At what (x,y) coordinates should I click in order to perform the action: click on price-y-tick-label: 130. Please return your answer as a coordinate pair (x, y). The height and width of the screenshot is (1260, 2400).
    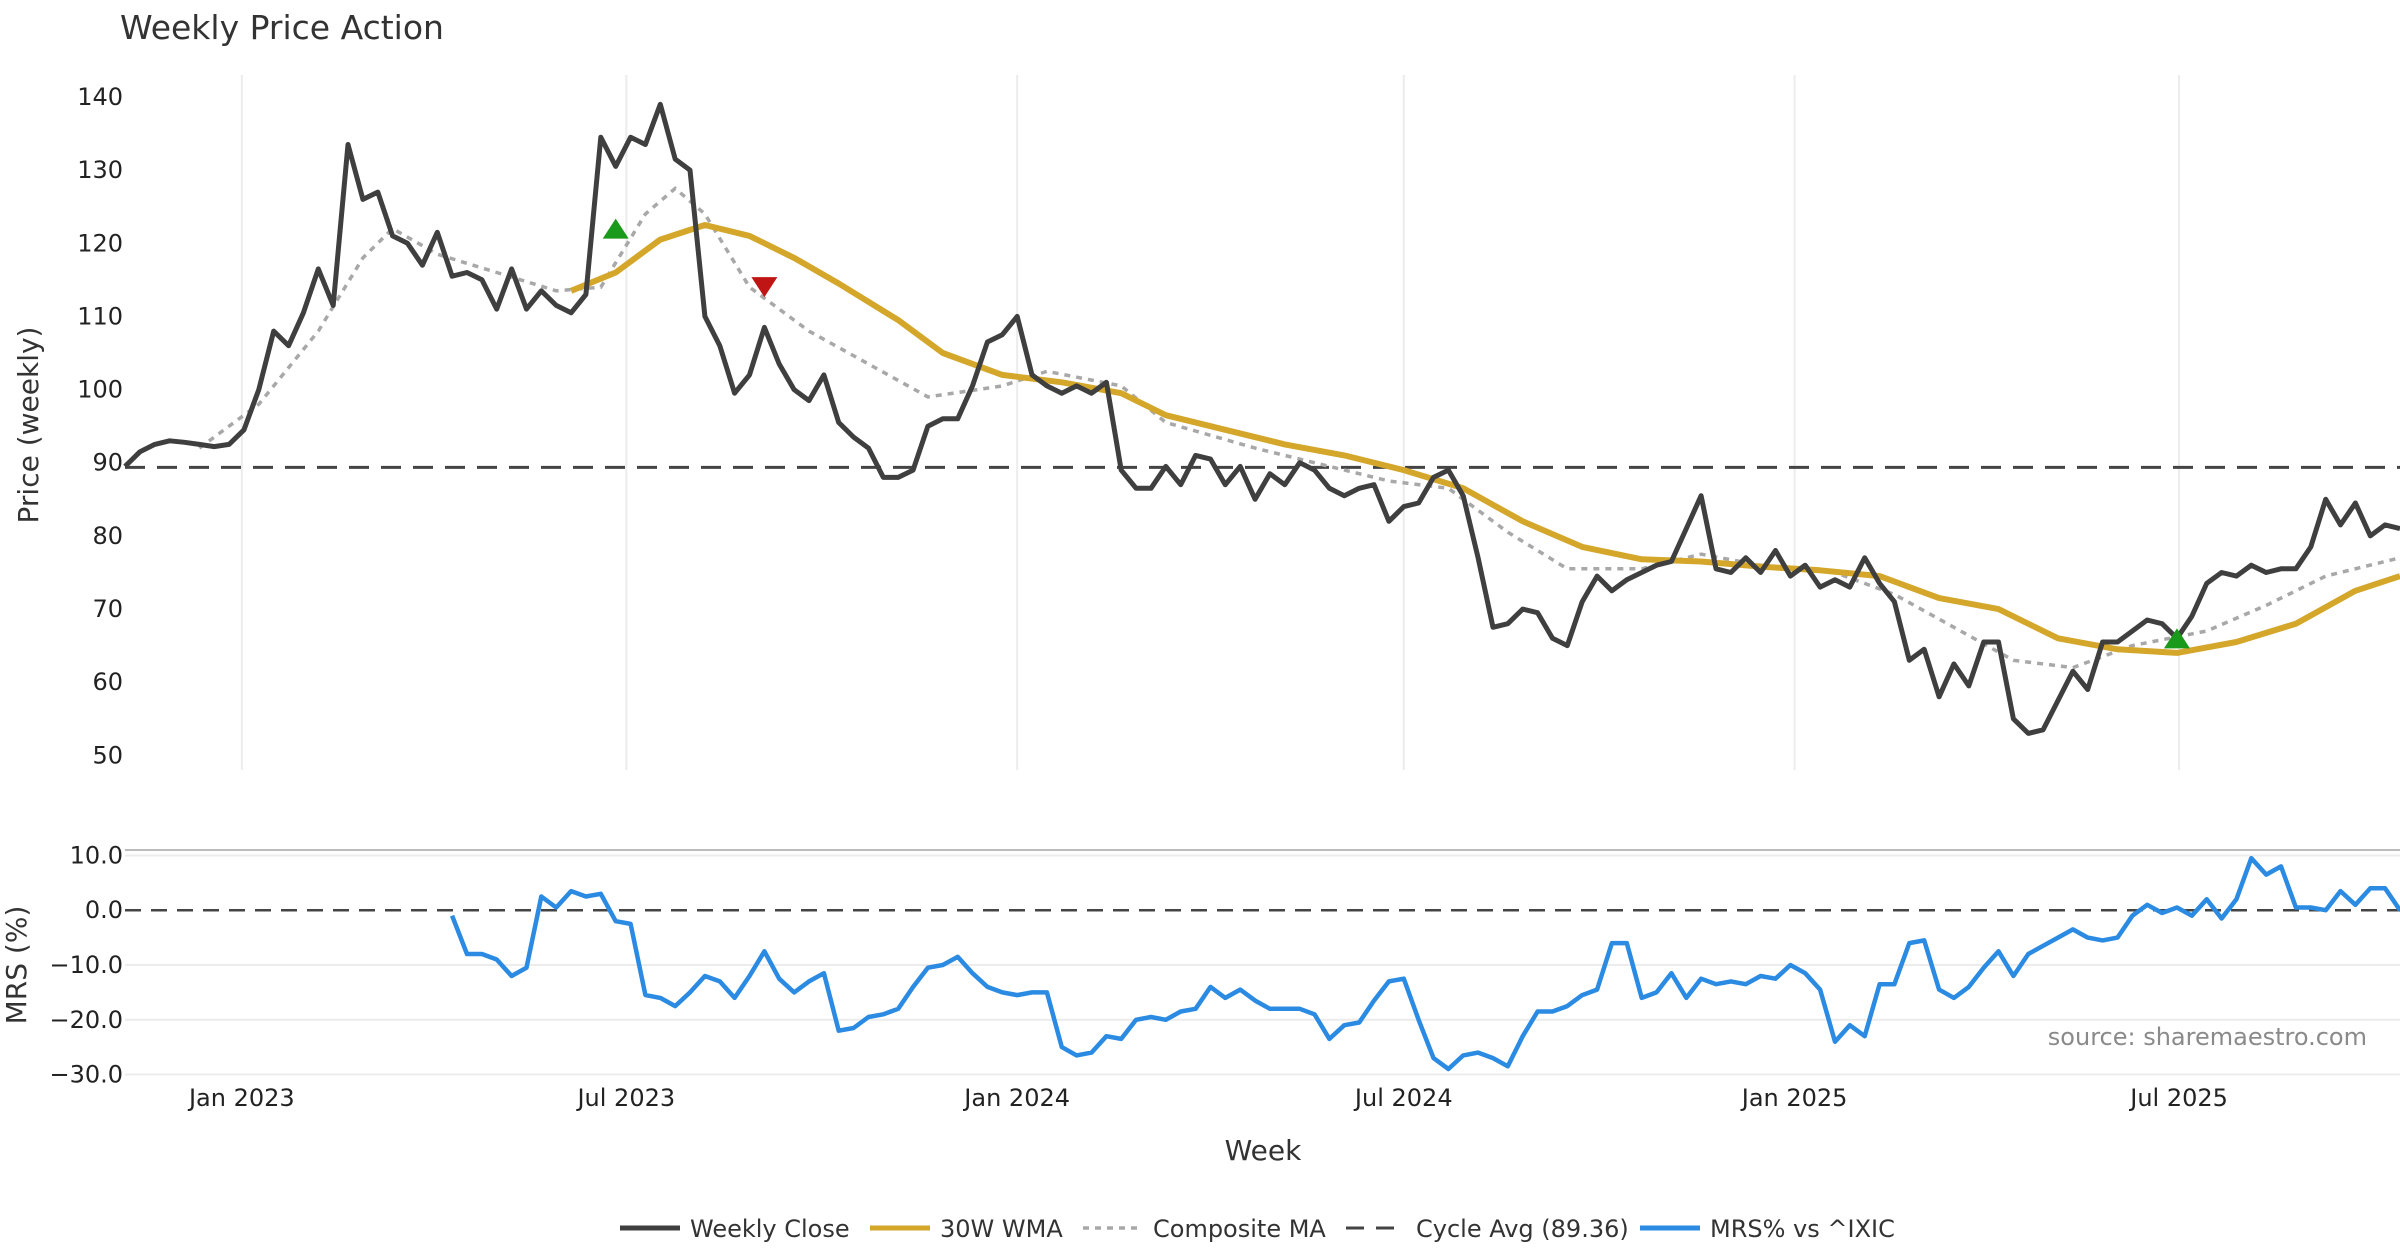
    Looking at the image, I should click on (100, 170).